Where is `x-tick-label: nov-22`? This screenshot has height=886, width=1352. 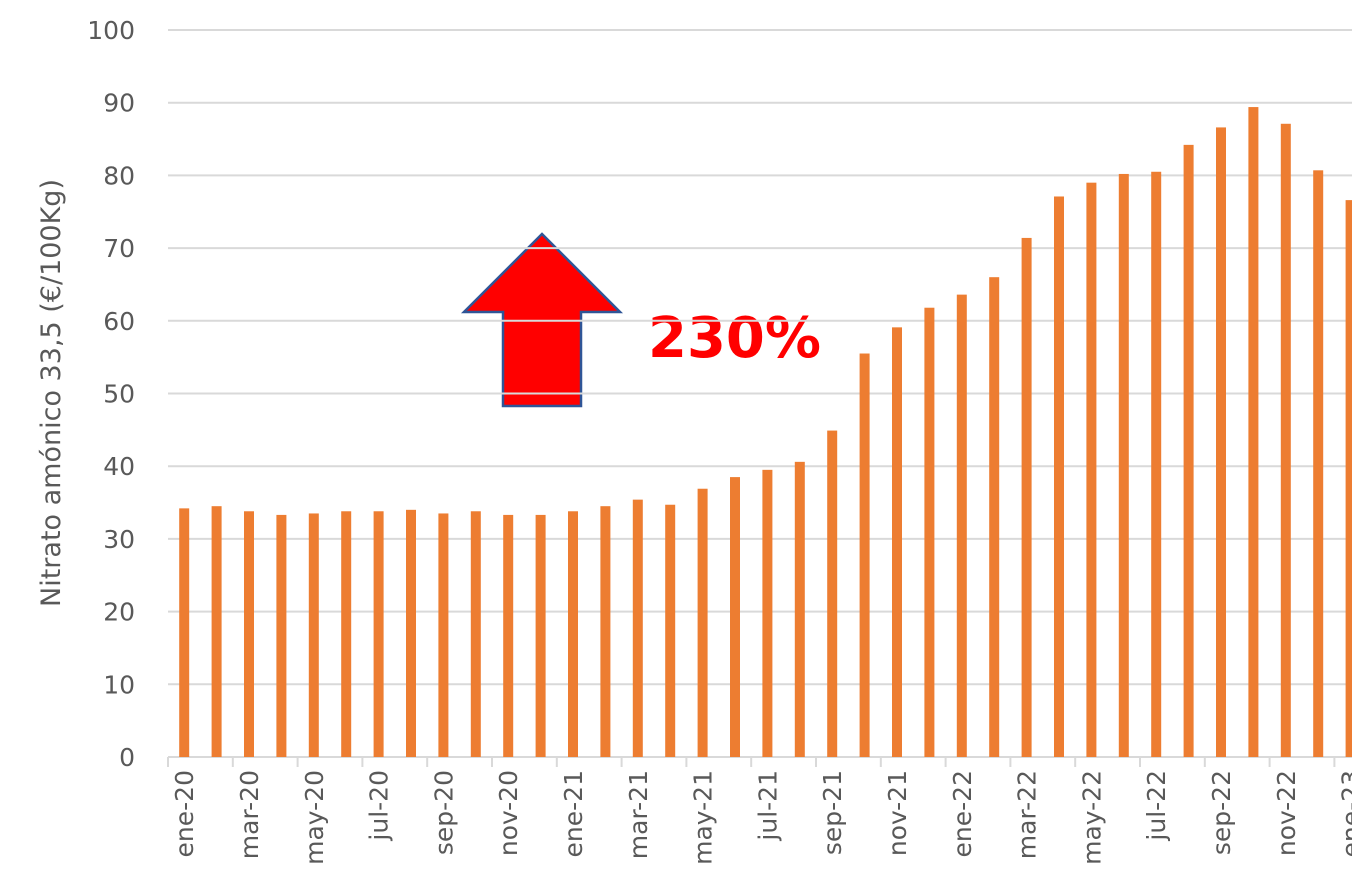 x-tick-label: nov-22 is located at coordinates (1286, 813).